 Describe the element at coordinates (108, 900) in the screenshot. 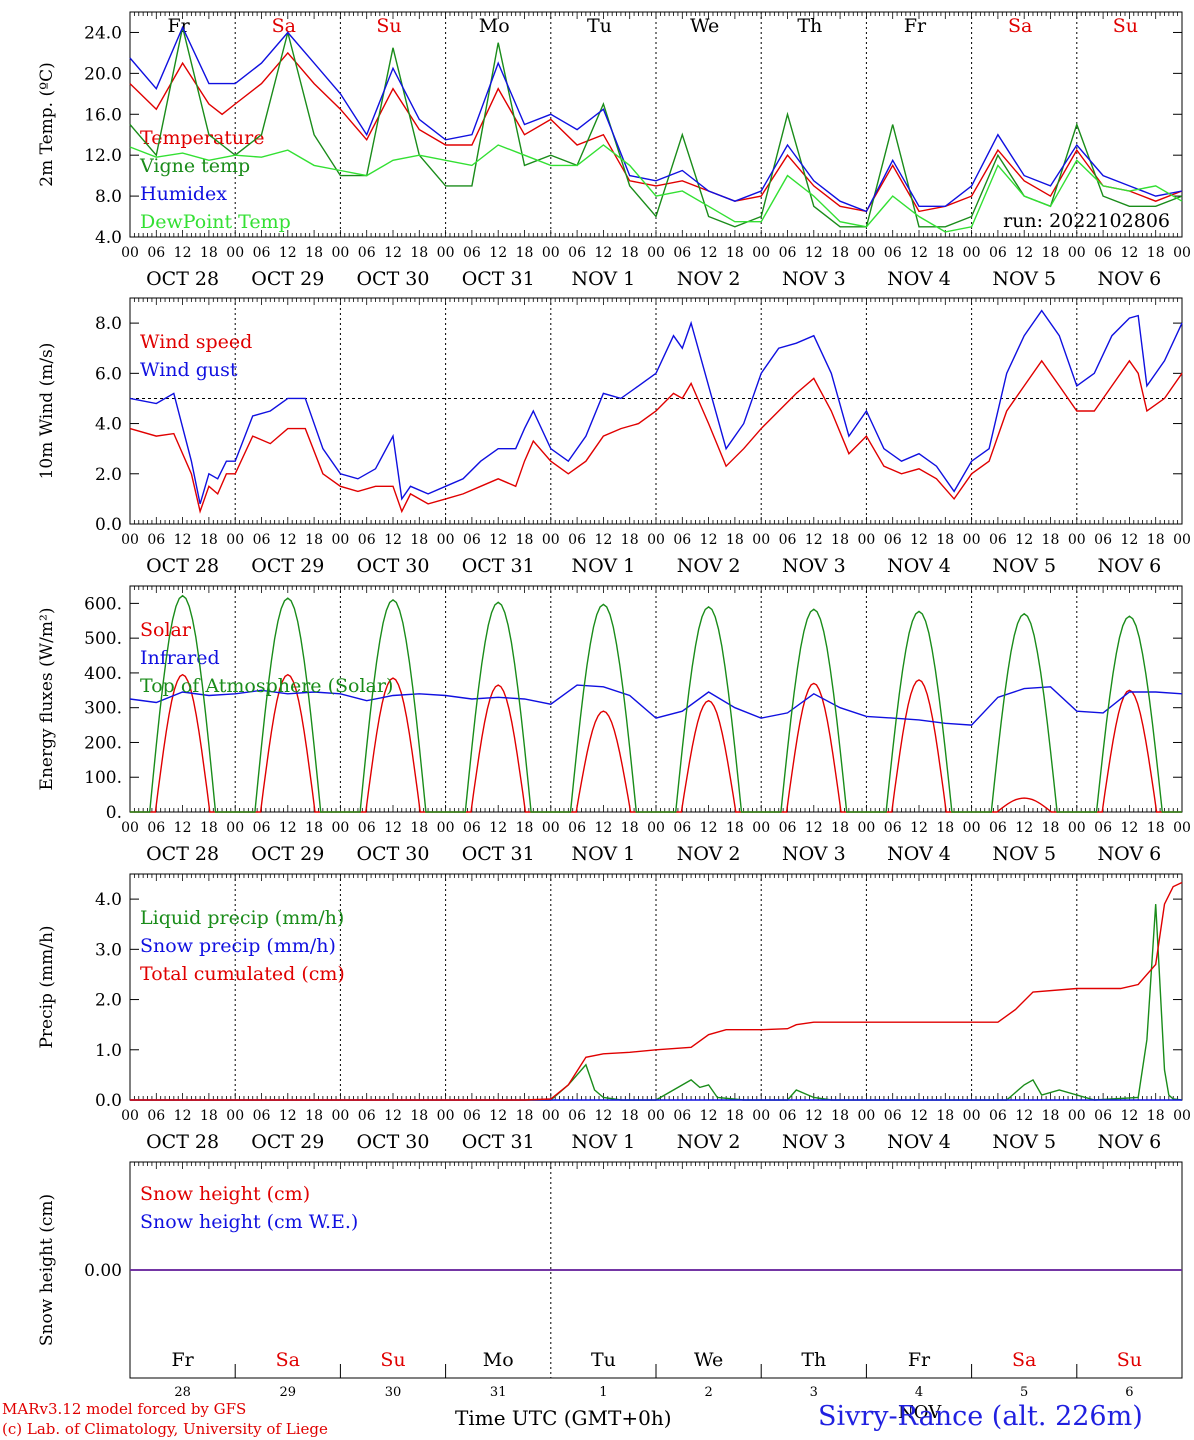

I see `y-tick-label: 4.0` at that location.